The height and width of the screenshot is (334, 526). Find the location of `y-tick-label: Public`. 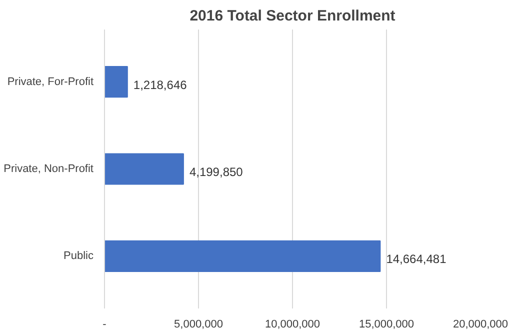

y-tick-label: Public is located at coordinates (79, 256).